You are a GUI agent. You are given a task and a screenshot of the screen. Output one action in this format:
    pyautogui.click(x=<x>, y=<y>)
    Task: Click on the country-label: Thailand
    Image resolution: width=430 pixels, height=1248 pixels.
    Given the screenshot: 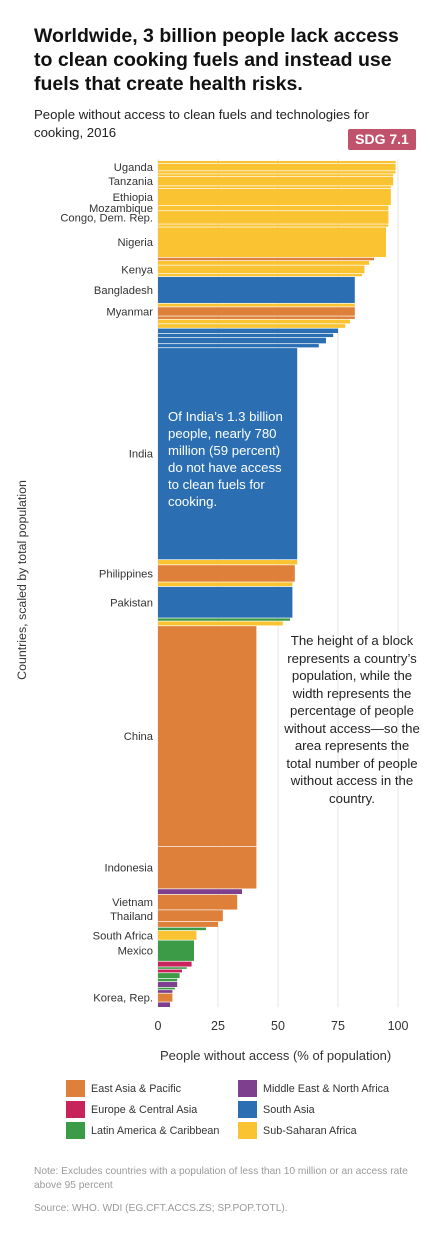 What is the action you would take?
    pyautogui.click(x=131, y=917)
    